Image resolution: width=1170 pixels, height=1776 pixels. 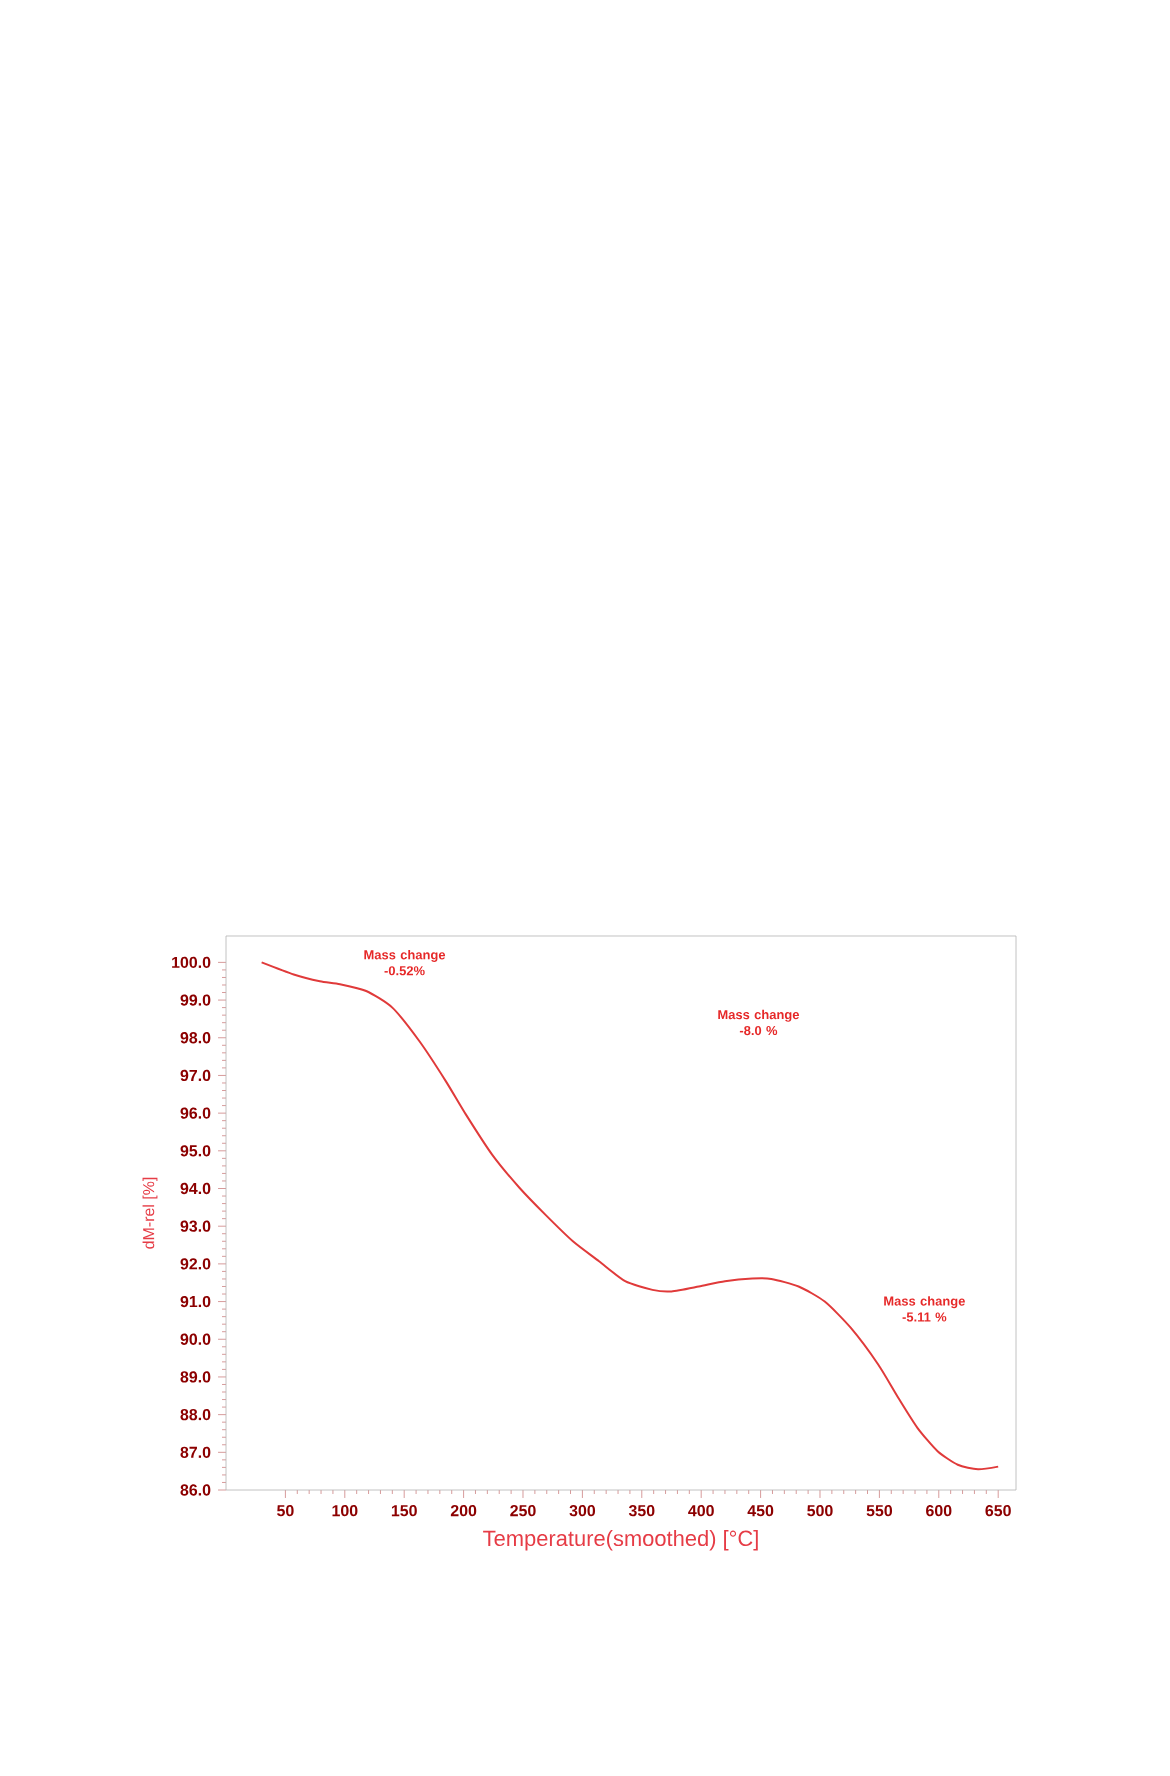 What do you see at coordinates (620, 1540) in the screenshot?
I see `x-axis-title: Temperature(smoothed) [°C]` at bounding box center [620, 1540].